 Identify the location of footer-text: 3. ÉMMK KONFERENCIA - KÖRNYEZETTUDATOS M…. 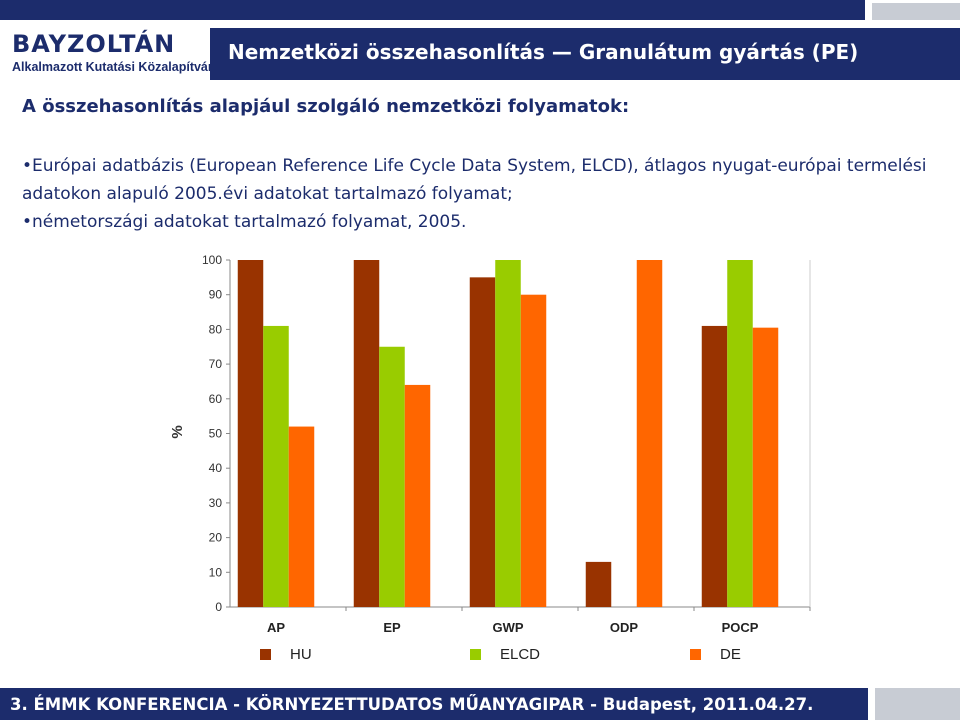
(412, 704).